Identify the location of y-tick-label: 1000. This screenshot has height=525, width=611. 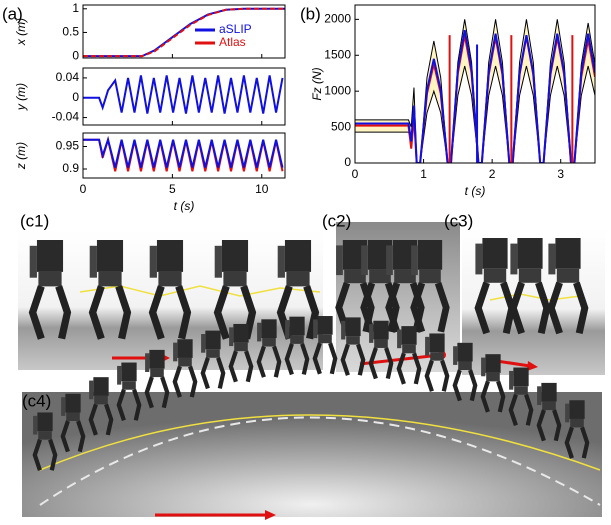
(337, 90).